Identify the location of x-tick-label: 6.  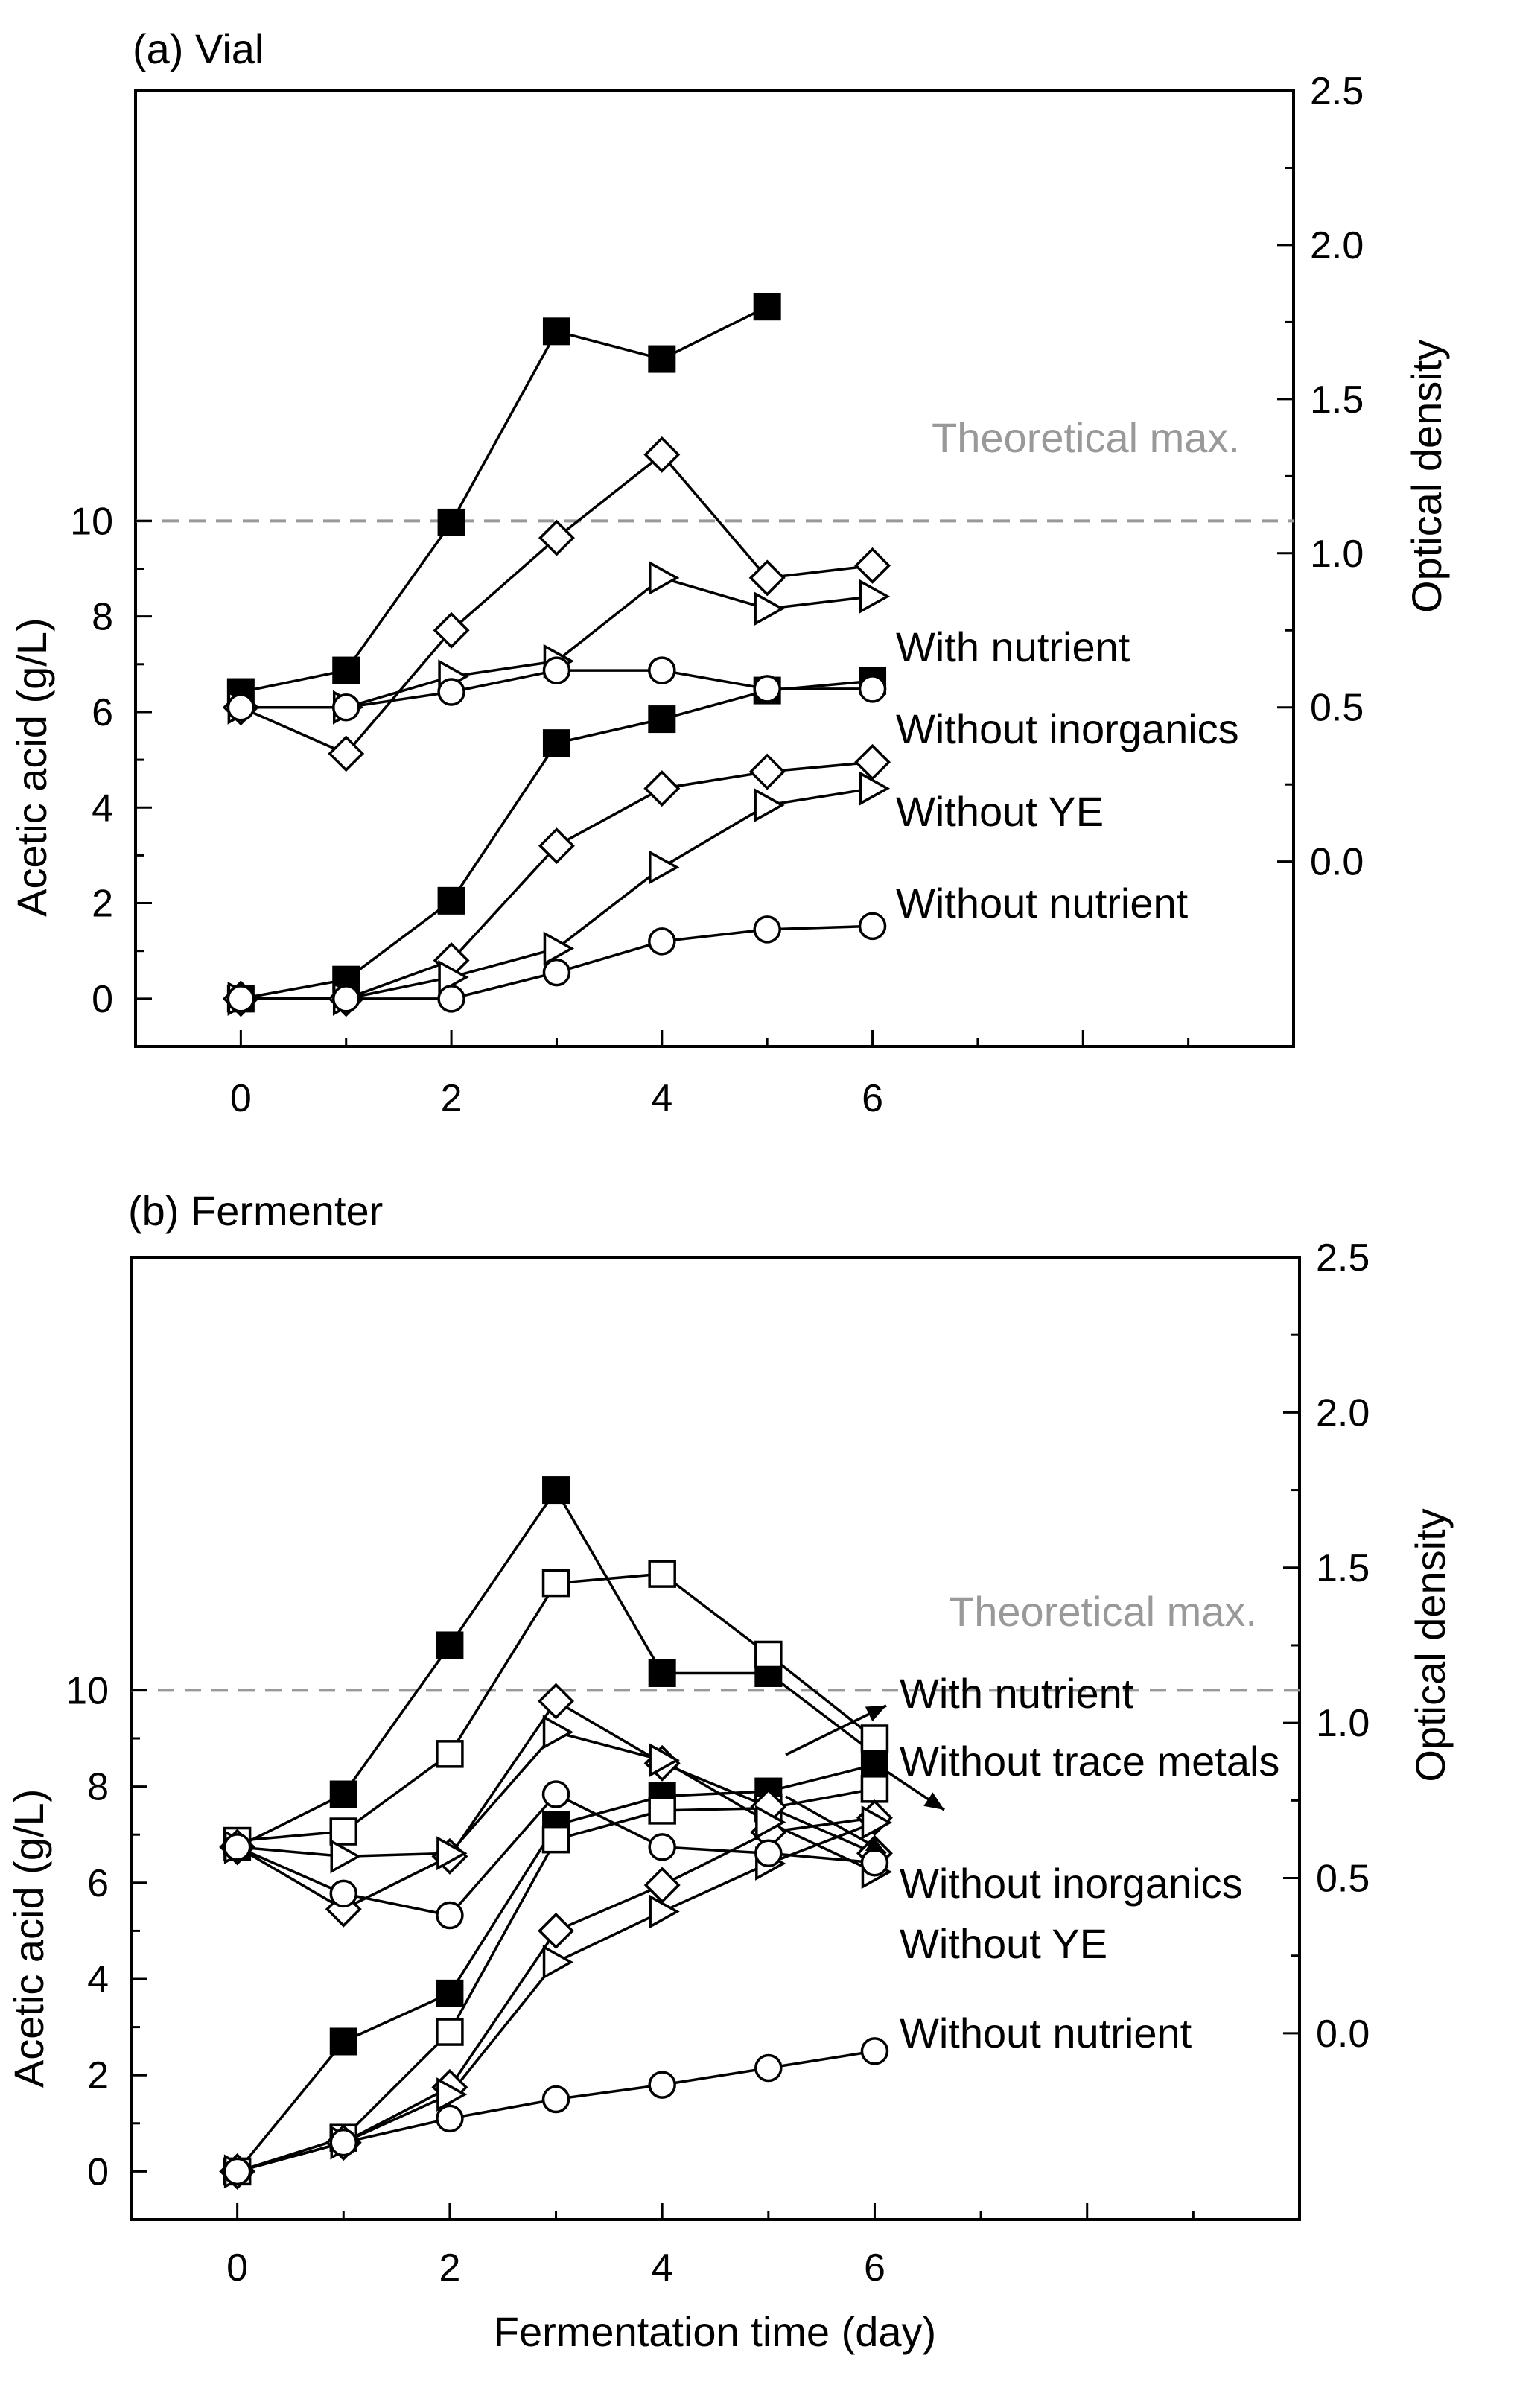
(874, 2268).